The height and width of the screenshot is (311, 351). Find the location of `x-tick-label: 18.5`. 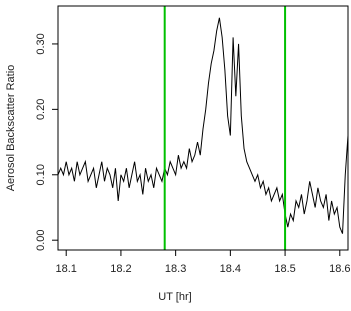

x-tick-label: 18.5 is located at coordinates (284, 269).